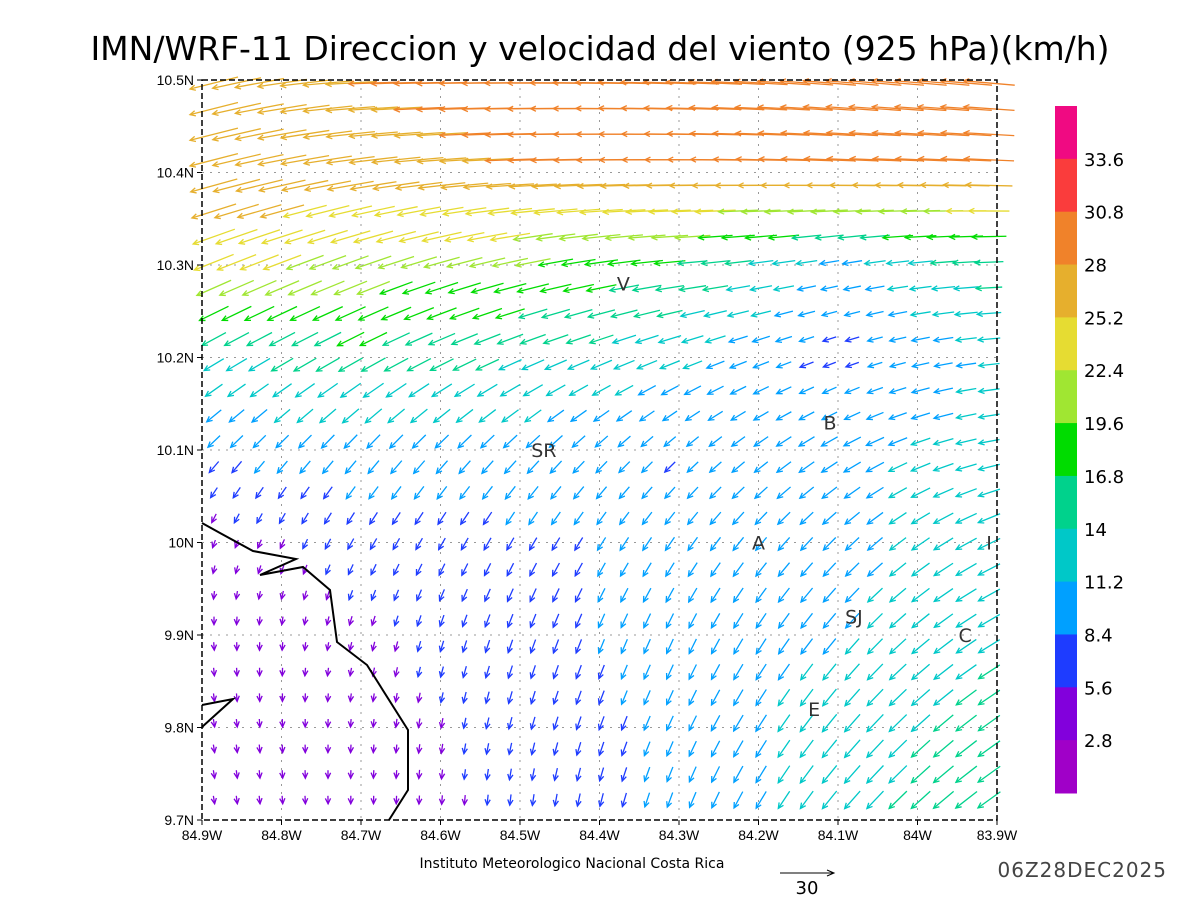 The image size is (1200, 900). What do you see at coordinates (997, 835) in the screenshot?
I see `x-tick-label: 83.9W` at bounding box center [997, 835].